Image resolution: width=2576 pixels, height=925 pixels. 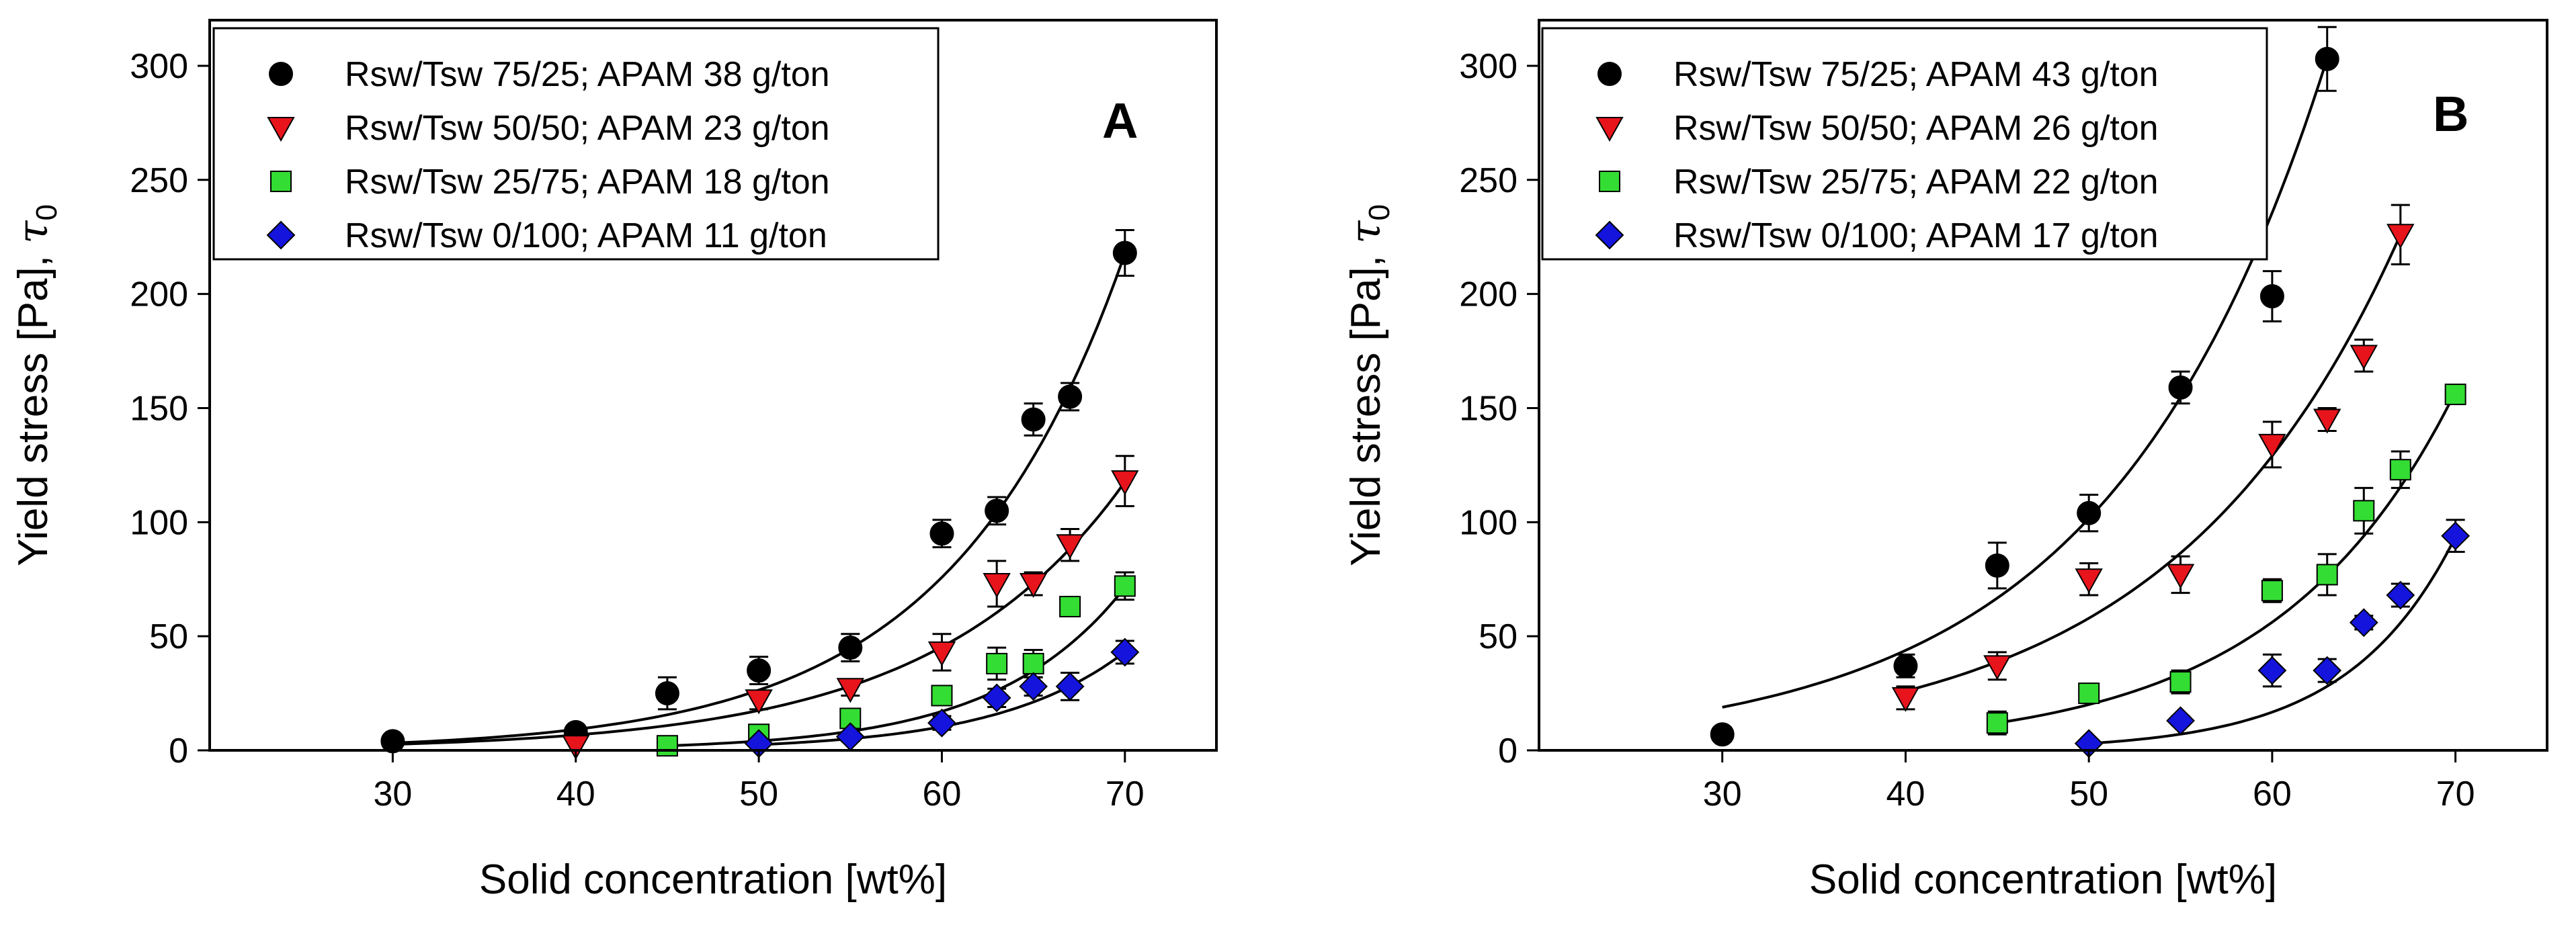 What do you see at coordinates (2450, 114) in the screenshot?
I see `panel-b-label: B` at bounding box center [2450, 114].